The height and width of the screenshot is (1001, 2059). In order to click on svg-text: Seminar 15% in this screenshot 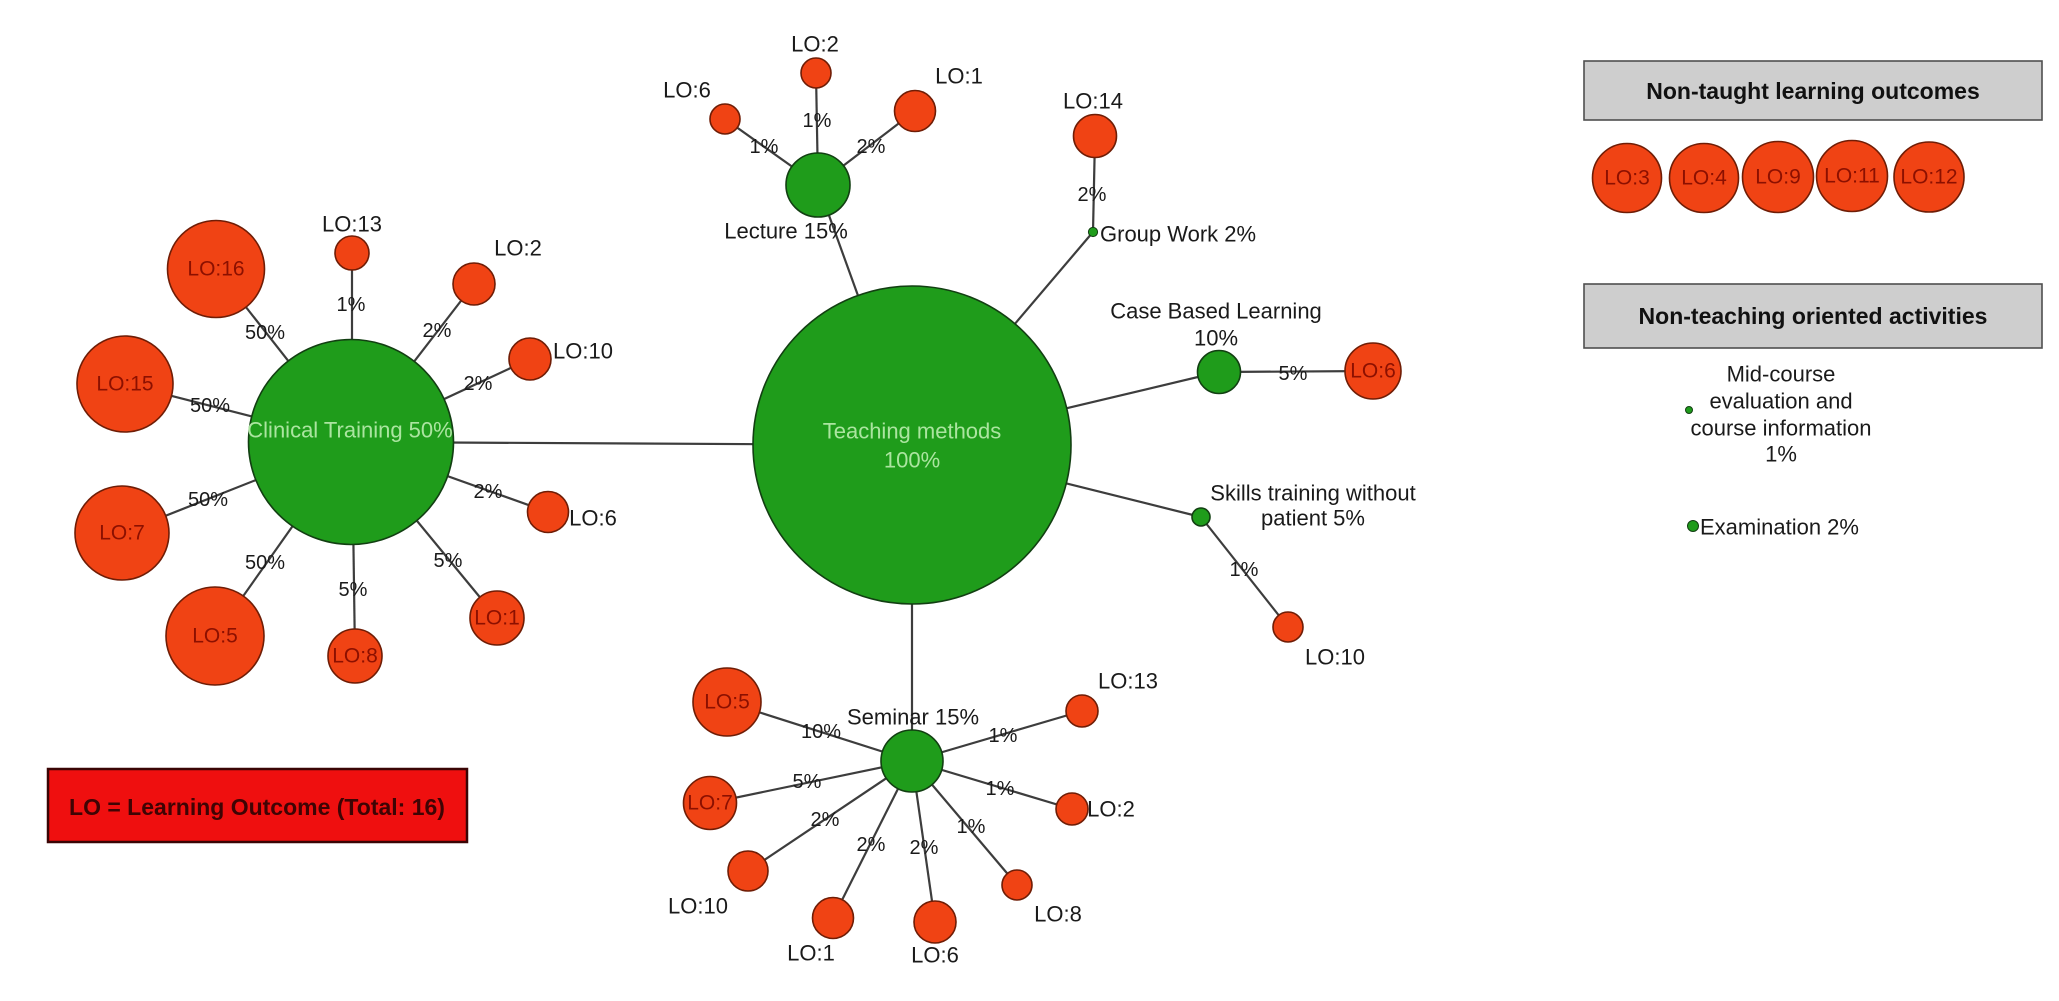, I will do `click(913, 717)`.